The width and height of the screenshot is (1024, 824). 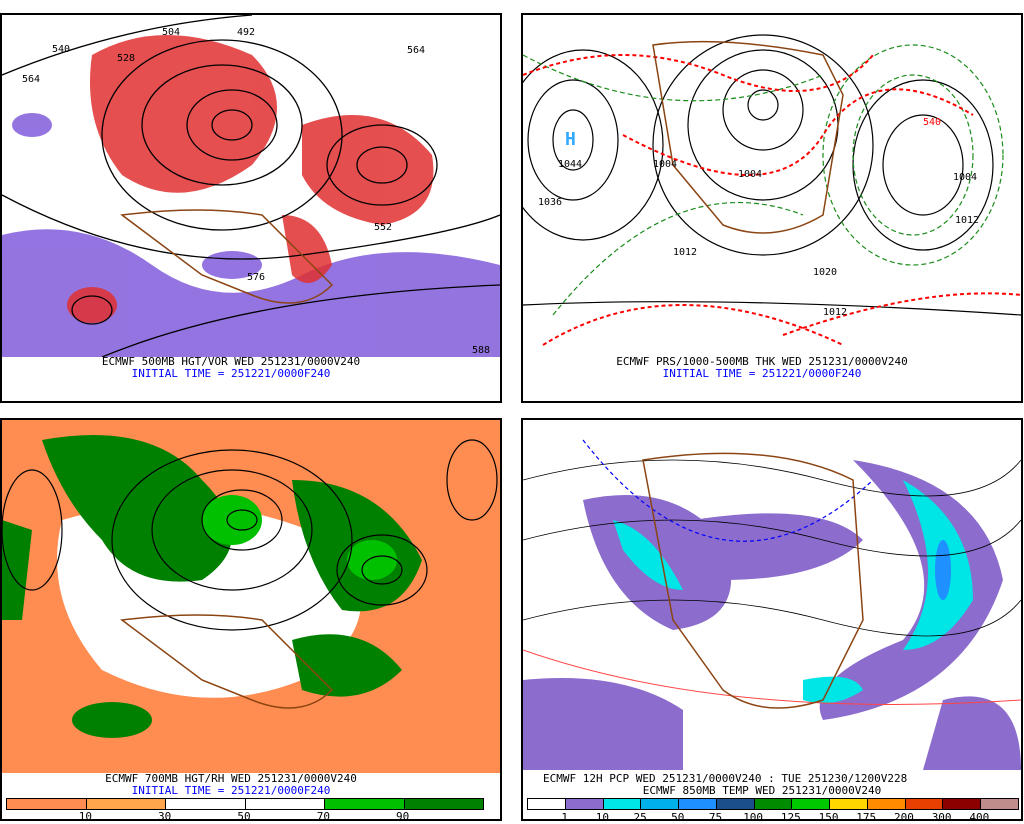 What do you see at coordinates (550, 202) in the screenshot?
I see `contour-label: 1036` at bounding box center [550, 202].